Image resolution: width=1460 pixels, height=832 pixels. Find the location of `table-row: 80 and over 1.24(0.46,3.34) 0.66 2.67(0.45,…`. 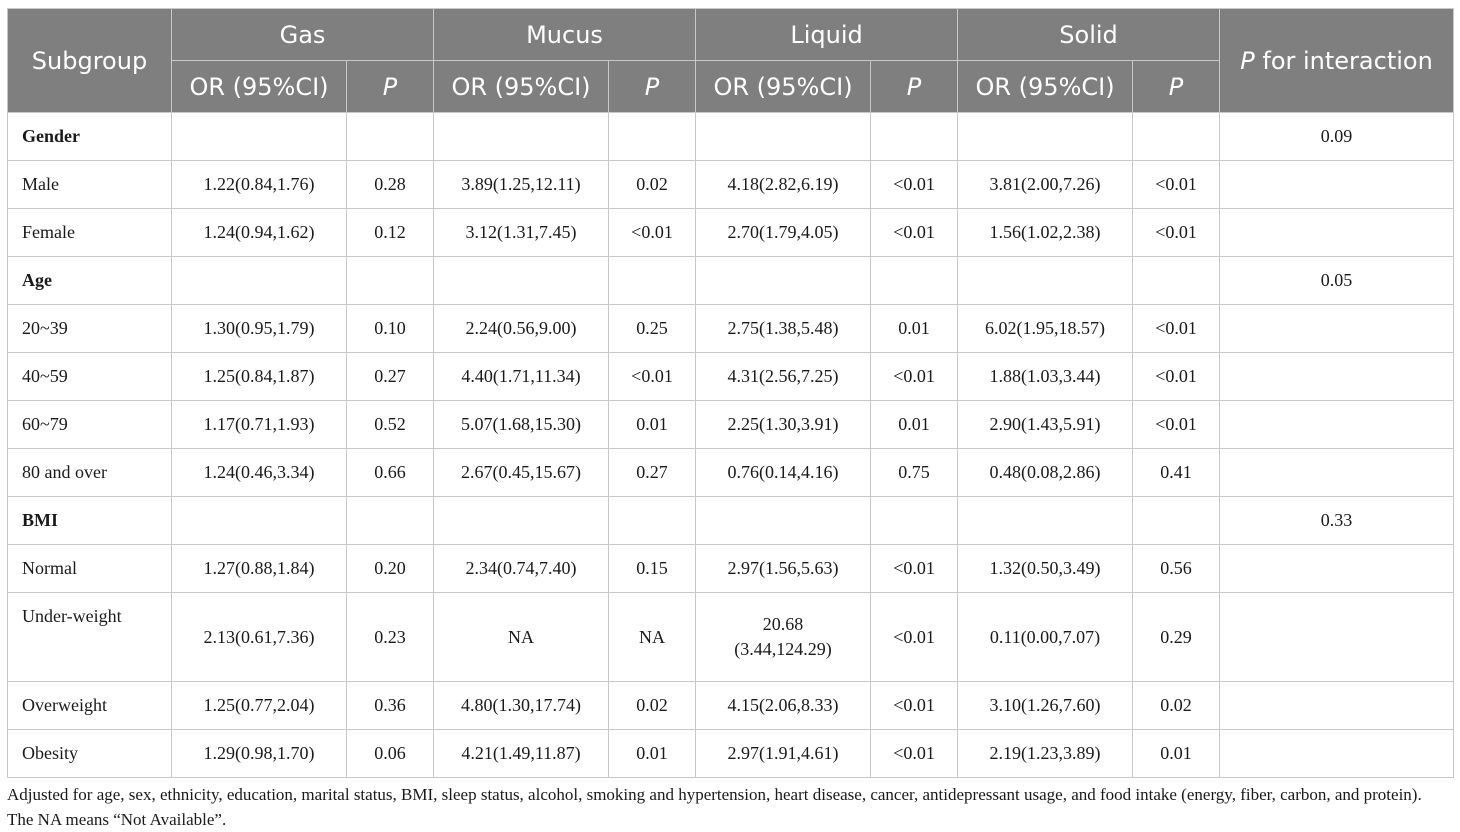

table-row: 80 and over 1.24(0.46,3.34) 0.66 2.67(0.45,… is located at coordinates (731, 472).